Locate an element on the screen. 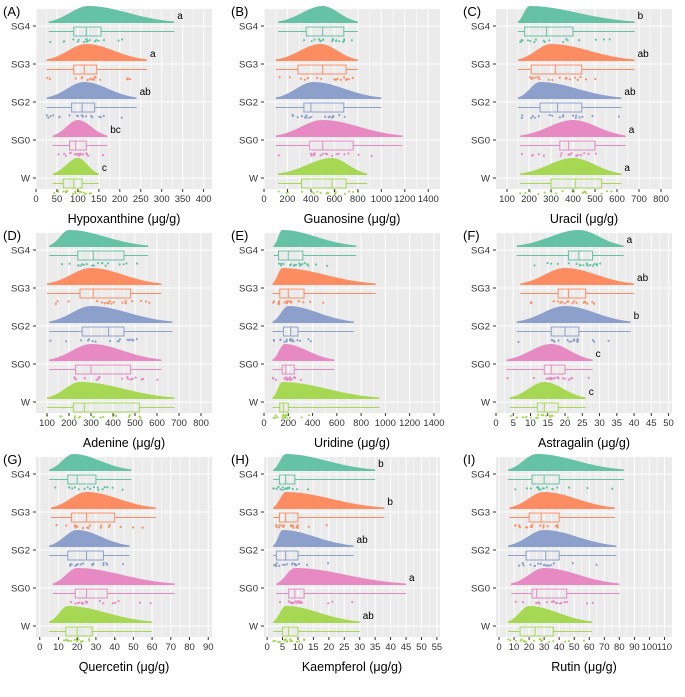  x-tick-label: 20 is located at coordinates (529, 647).